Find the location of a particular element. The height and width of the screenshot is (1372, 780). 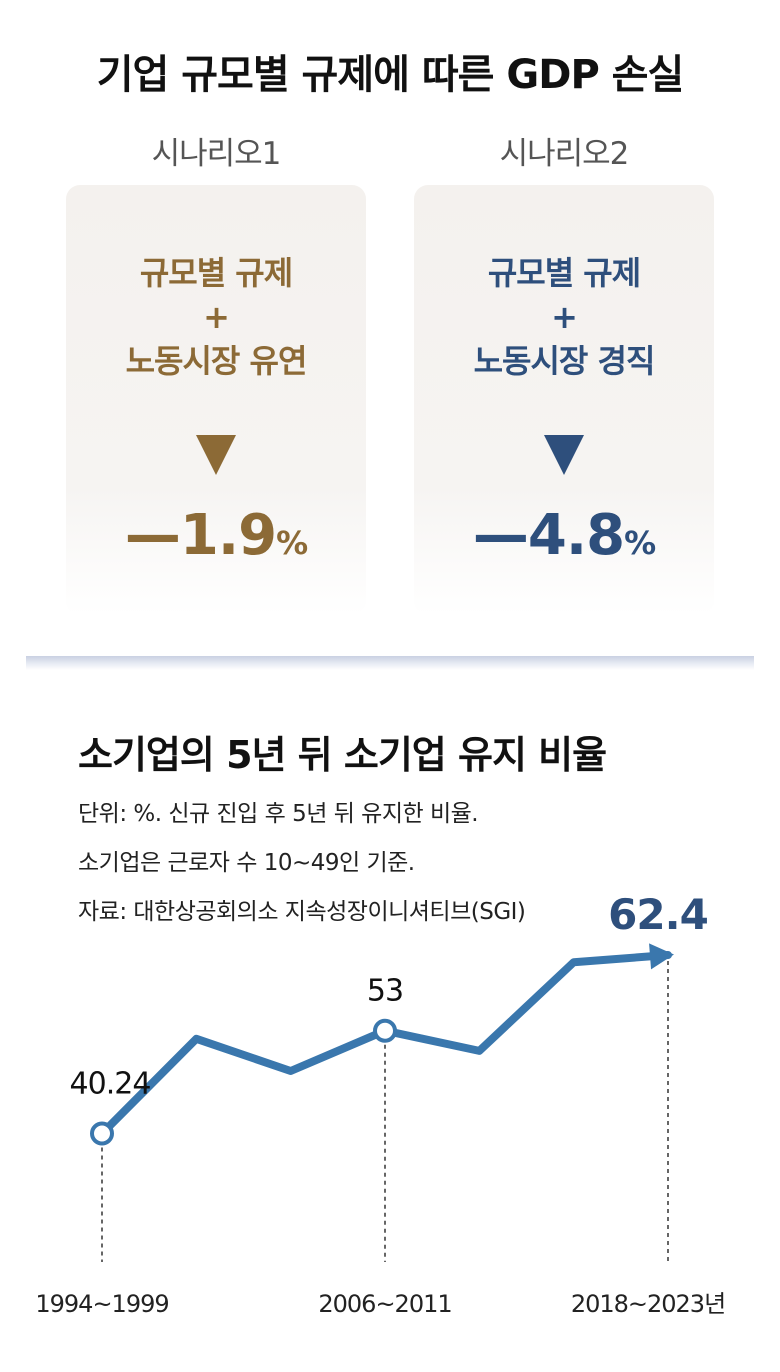

infographic-title: 기업 규모별 규제에 따른 GDP 손실 is located at coordinates (390, 75).